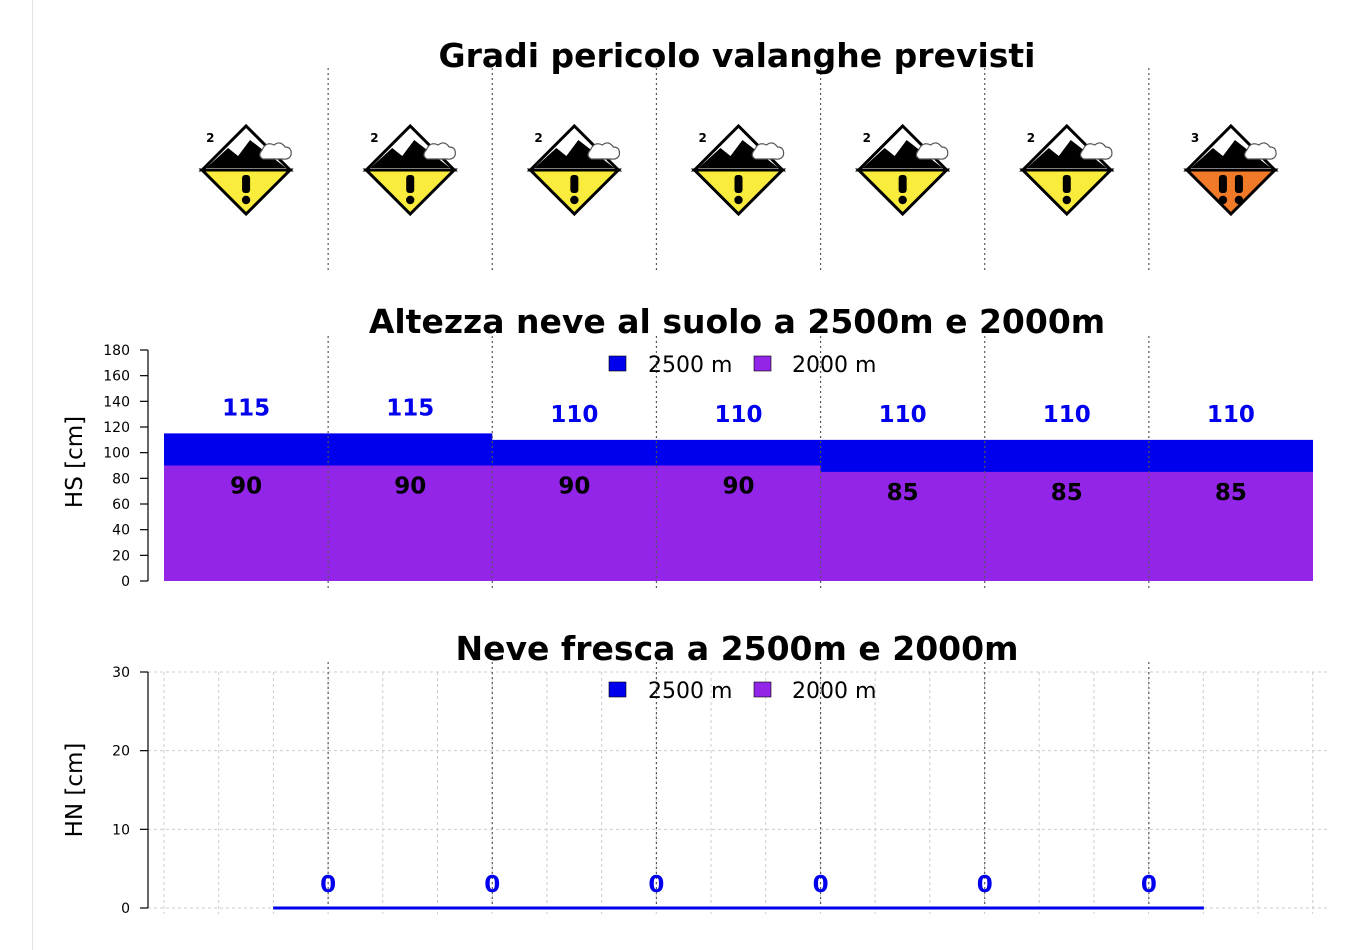 The width and height of the screenshot is (1370, 950). I want to click on y-tick-label: 140, so click(116, 402).